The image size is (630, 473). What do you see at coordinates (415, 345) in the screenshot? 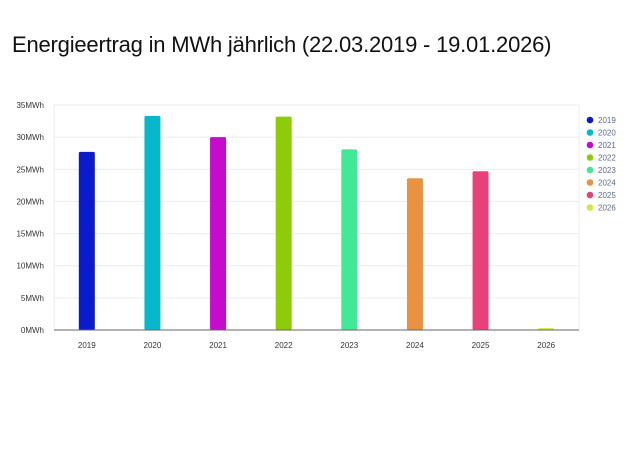
I see `x-tick-label: 2024` at bounding box center [415, 345].